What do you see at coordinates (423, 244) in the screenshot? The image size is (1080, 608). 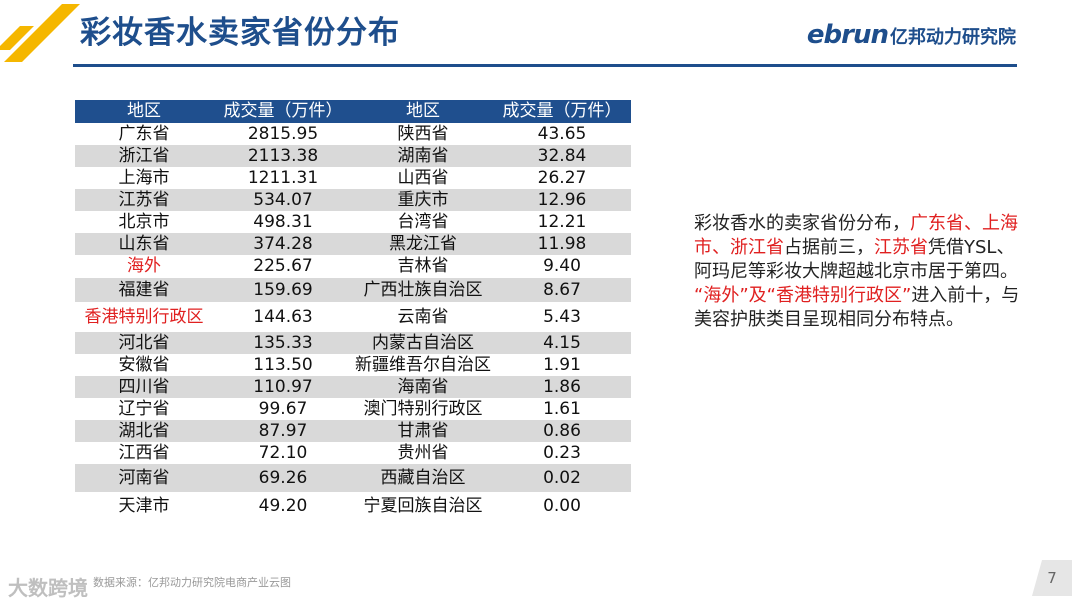 I see `row-region-2: 黑龙江省` at bounding box center [423, 244].